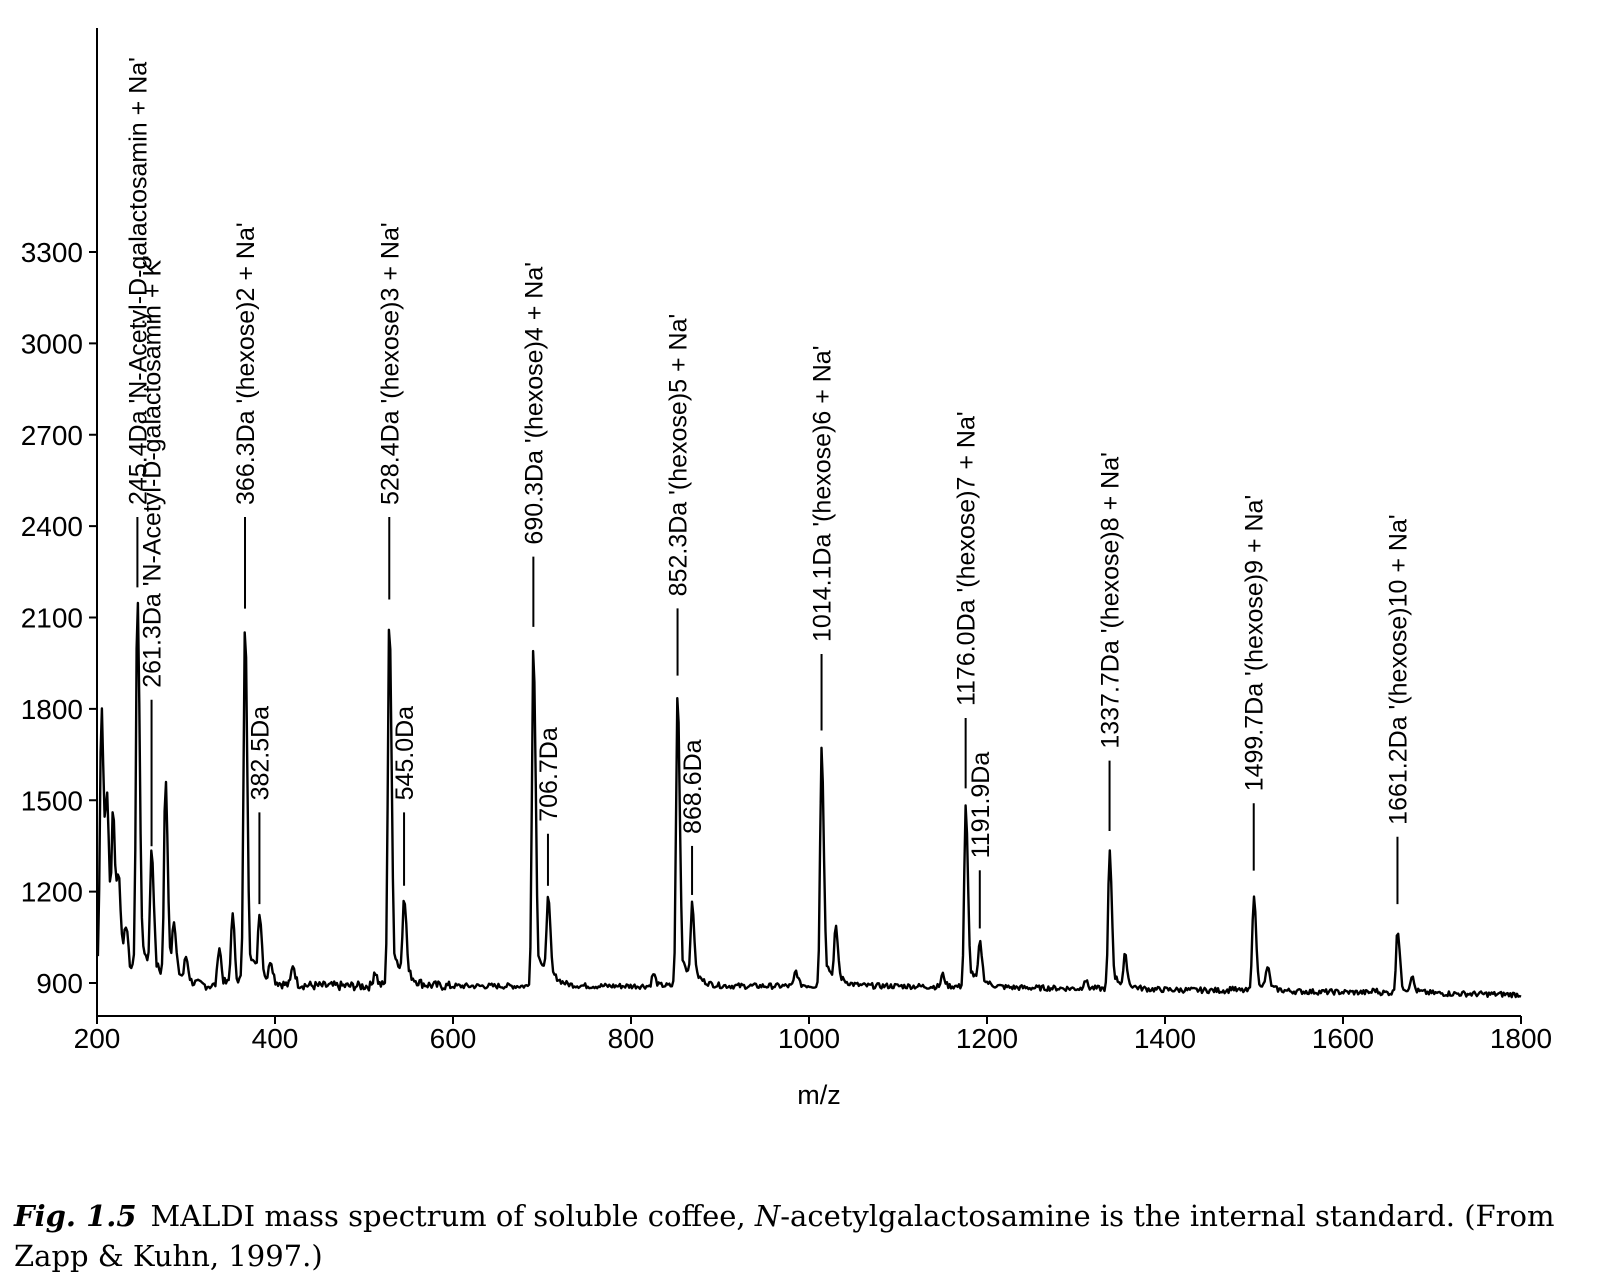 This screenshot has height=1283, width=1604. I want to click on peak-annotation-label: 1661.2Da '(hexose)10 + Na', so click(1398, 669).